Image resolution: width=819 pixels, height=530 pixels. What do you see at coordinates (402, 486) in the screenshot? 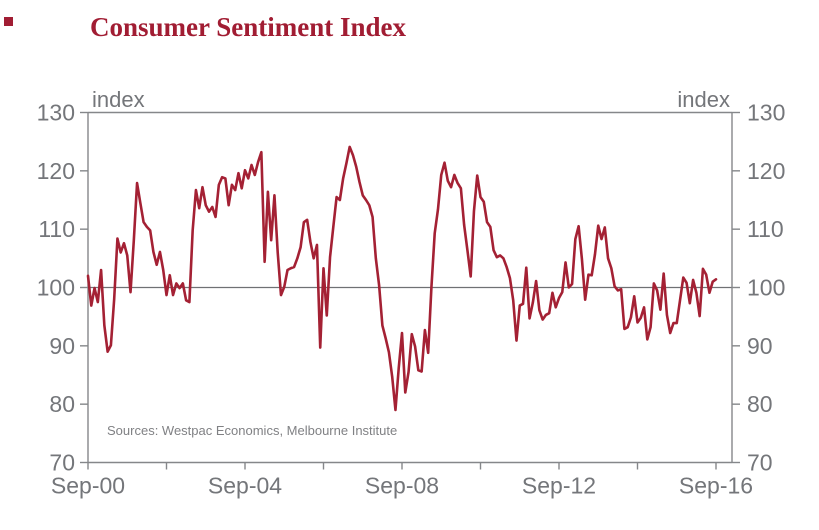
I see `x-axis-tick-label: Sep-08` at bounding box center [402, 486].